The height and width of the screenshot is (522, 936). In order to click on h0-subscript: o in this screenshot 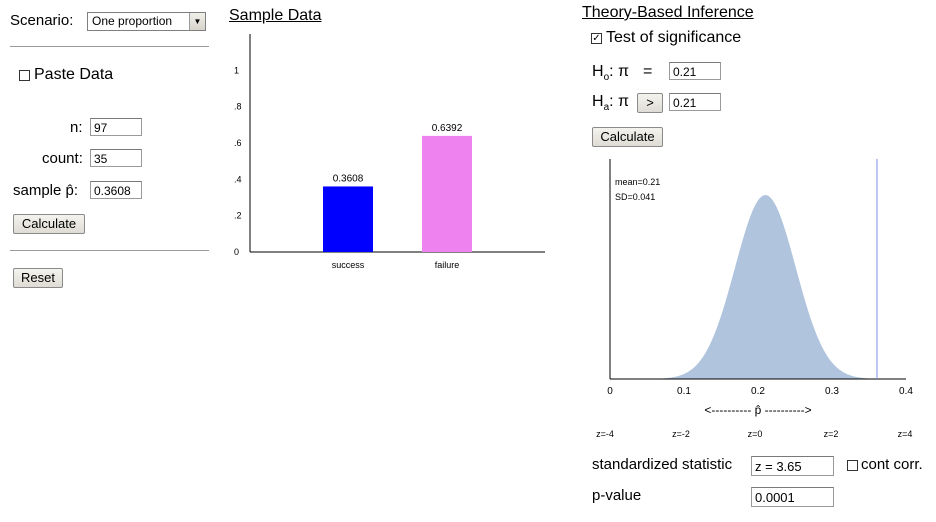, I will do `click(606, 78)`.